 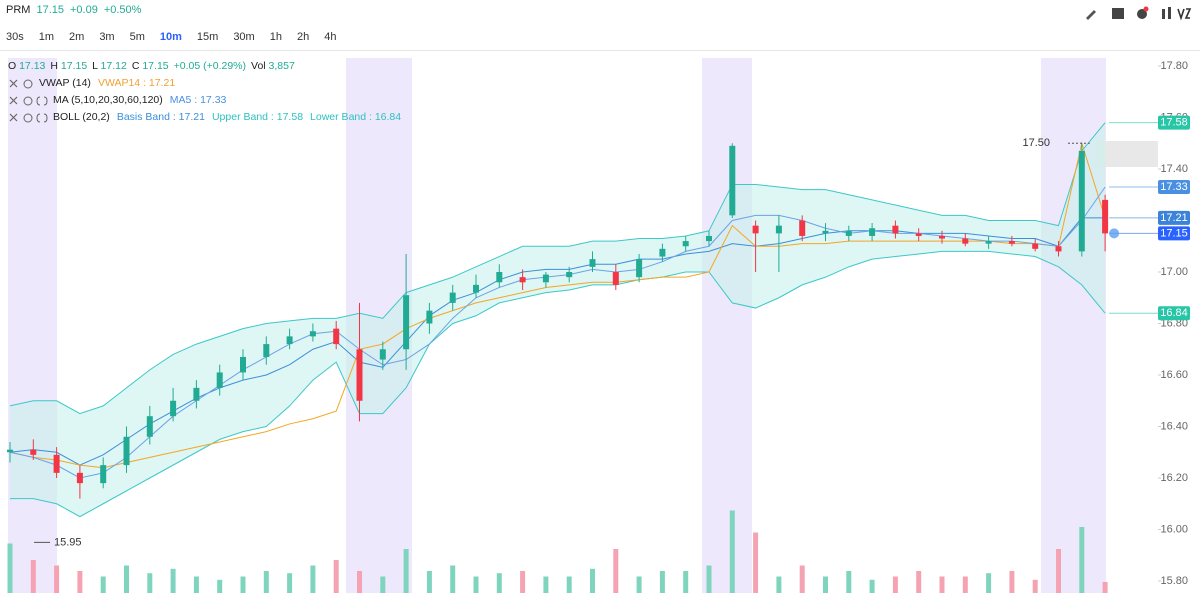 I want to click on interval-button: 30s, so click(x=15, y=37).